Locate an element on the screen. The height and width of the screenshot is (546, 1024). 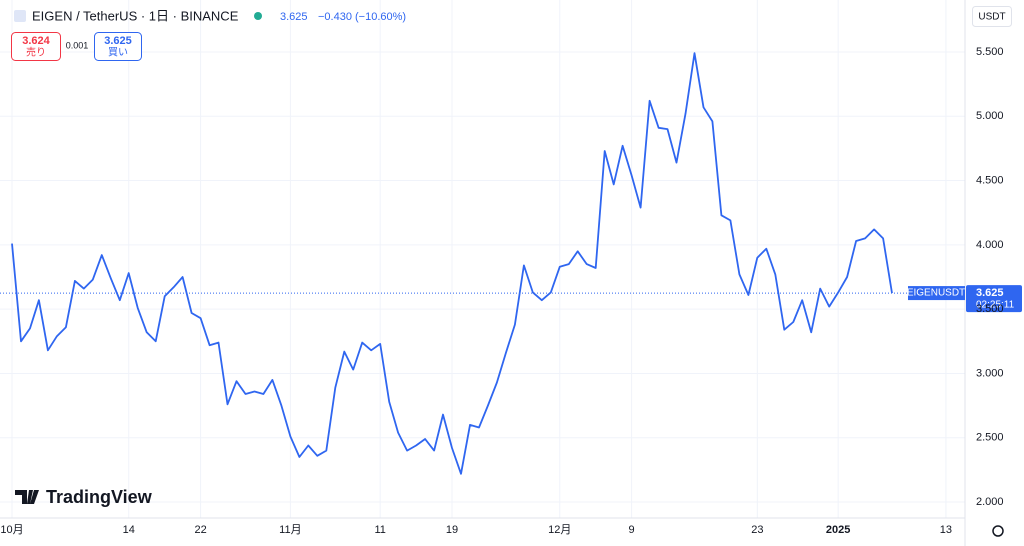
market-status is located at coordinates (258, 16).